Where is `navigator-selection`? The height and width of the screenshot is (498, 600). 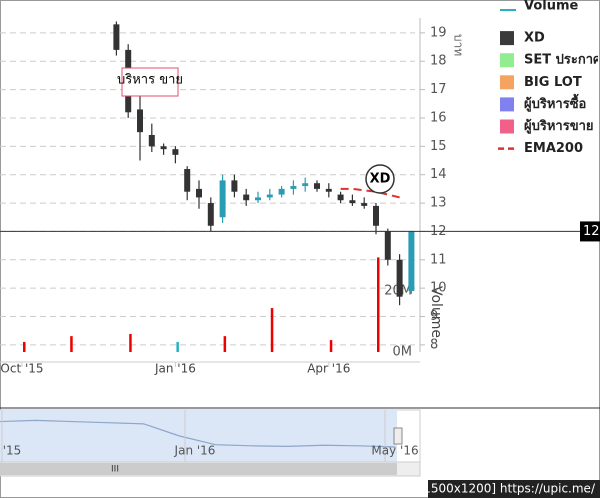
navigator-selection is located at coordinates (198, 436).